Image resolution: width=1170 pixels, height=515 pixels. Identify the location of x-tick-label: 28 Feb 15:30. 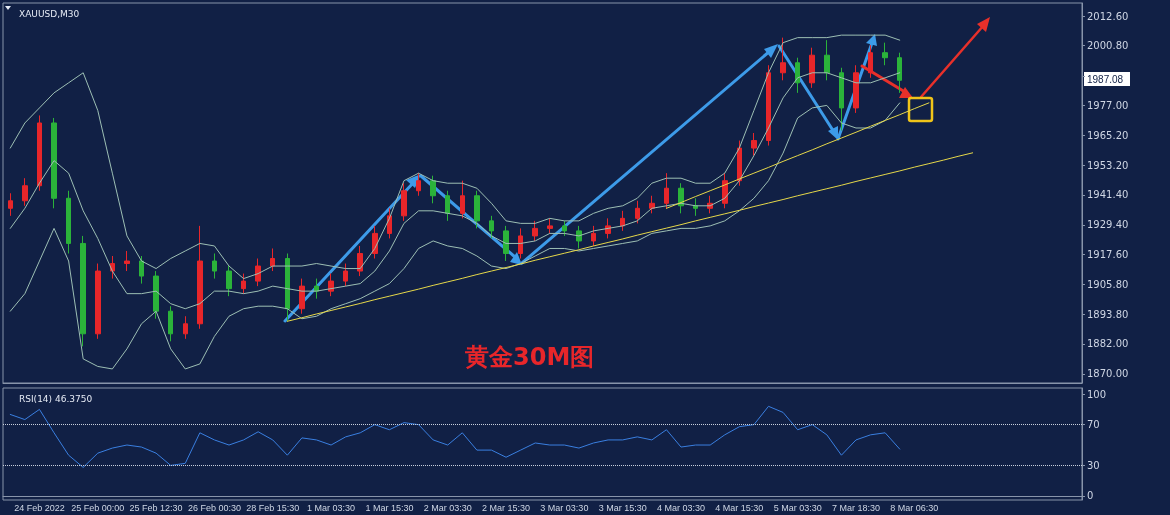
(273, 507).